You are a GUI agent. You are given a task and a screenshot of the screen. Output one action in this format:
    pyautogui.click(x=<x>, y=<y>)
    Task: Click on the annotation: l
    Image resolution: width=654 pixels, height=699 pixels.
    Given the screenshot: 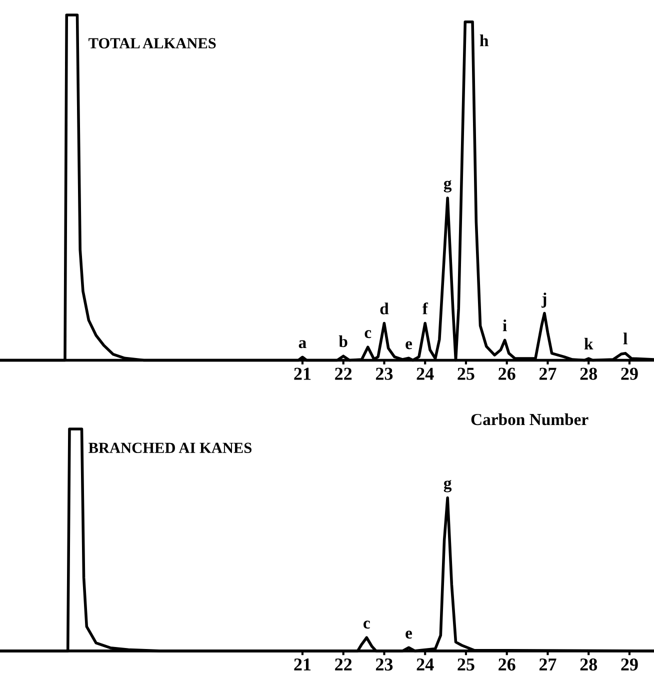 What is the action you would take?
    pyautogui.click(x=625, y=338)
    